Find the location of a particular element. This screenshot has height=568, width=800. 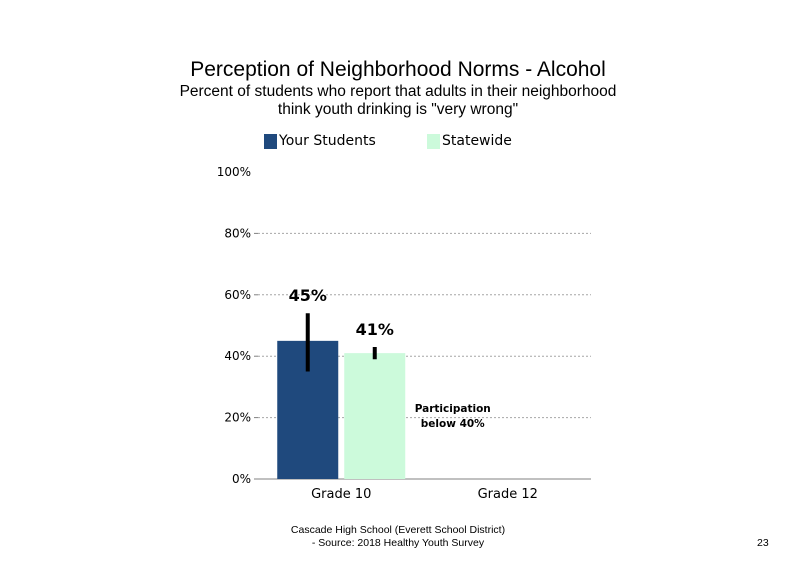

data-label: 45% is located at coordinates (308, 295).